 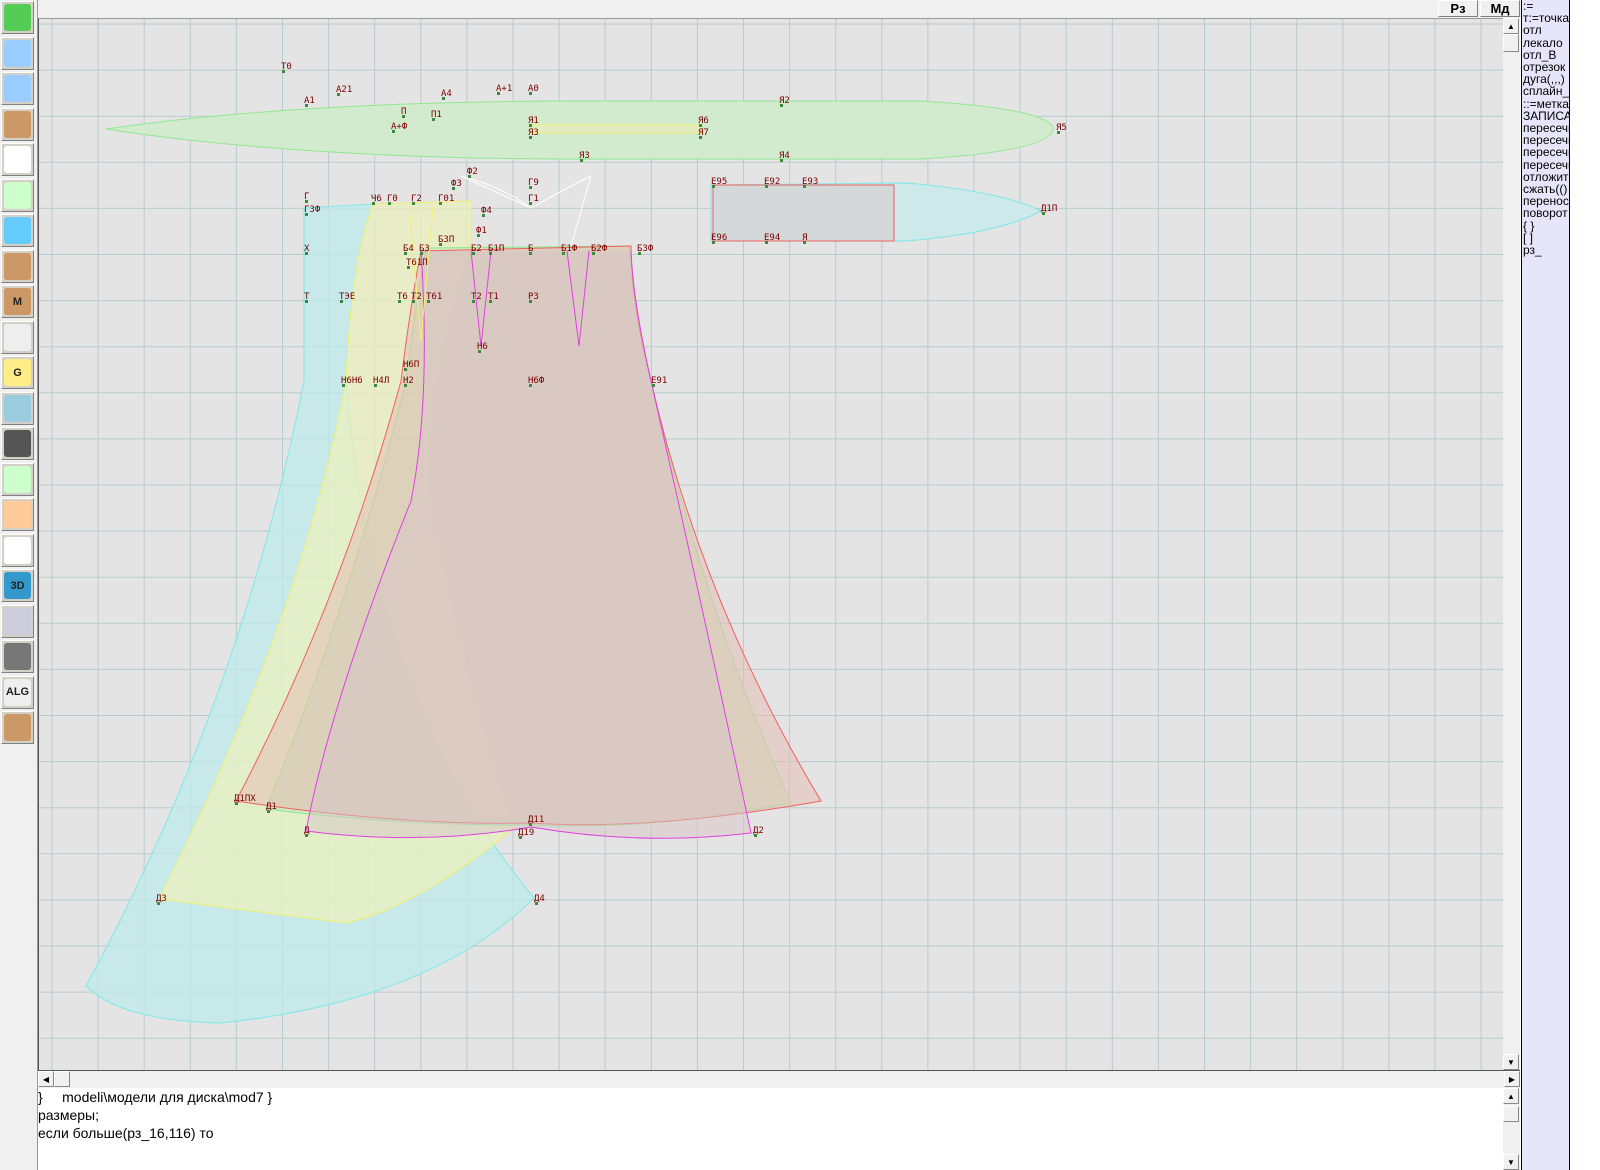 I want to click on point-label: Д19, so click(x=526, y=833).